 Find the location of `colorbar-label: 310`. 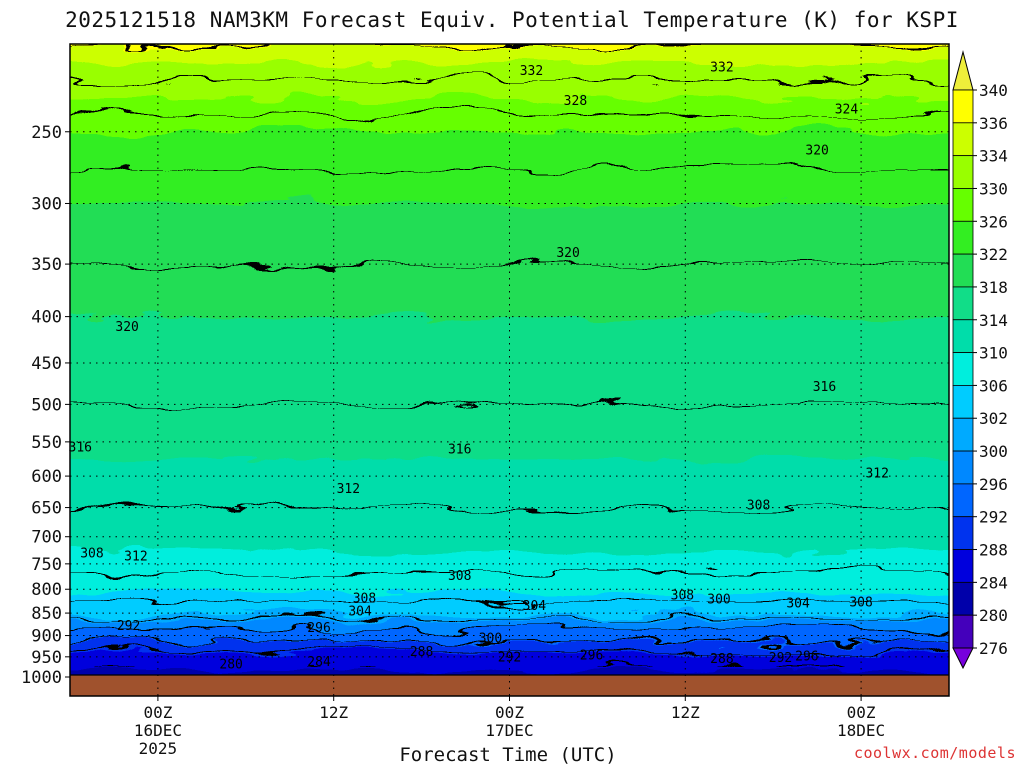

colorbar-label: 310 is located at coordinates (993, 353).